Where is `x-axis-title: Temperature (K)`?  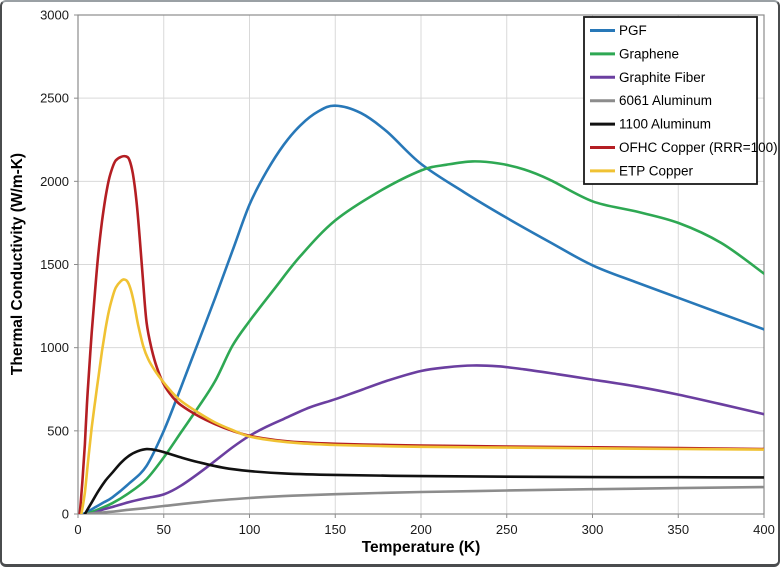 x-axis-title: Temperature (K) is located at coordinates (421, 547).